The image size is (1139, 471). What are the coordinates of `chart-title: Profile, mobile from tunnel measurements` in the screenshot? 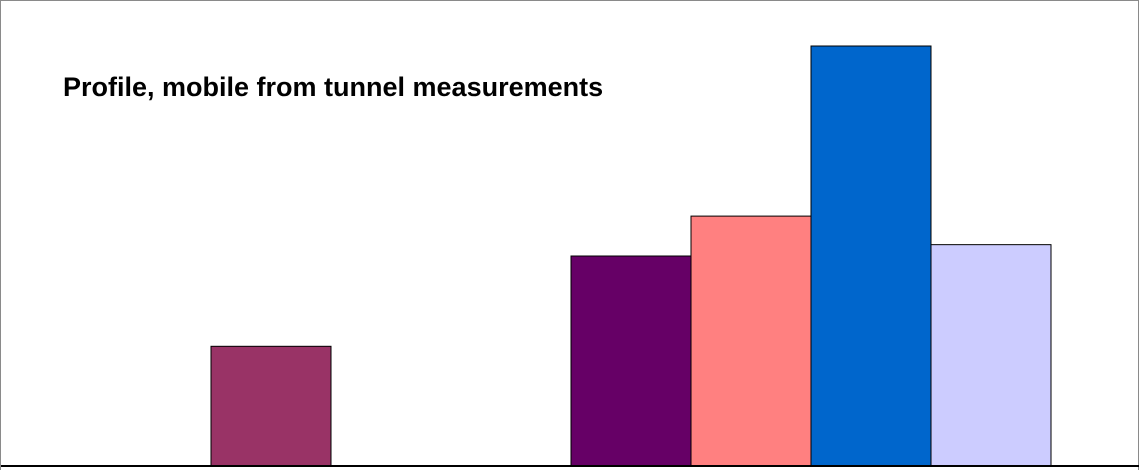 It's located at (333, 87).